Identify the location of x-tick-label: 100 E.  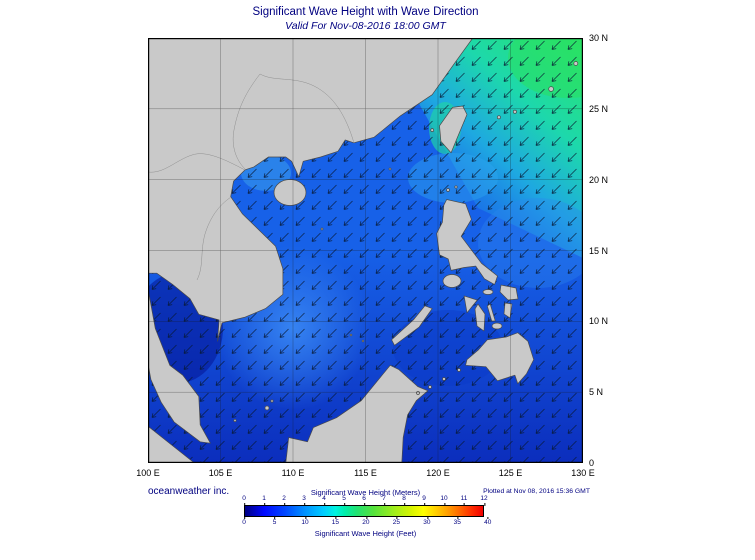
(148, 473).